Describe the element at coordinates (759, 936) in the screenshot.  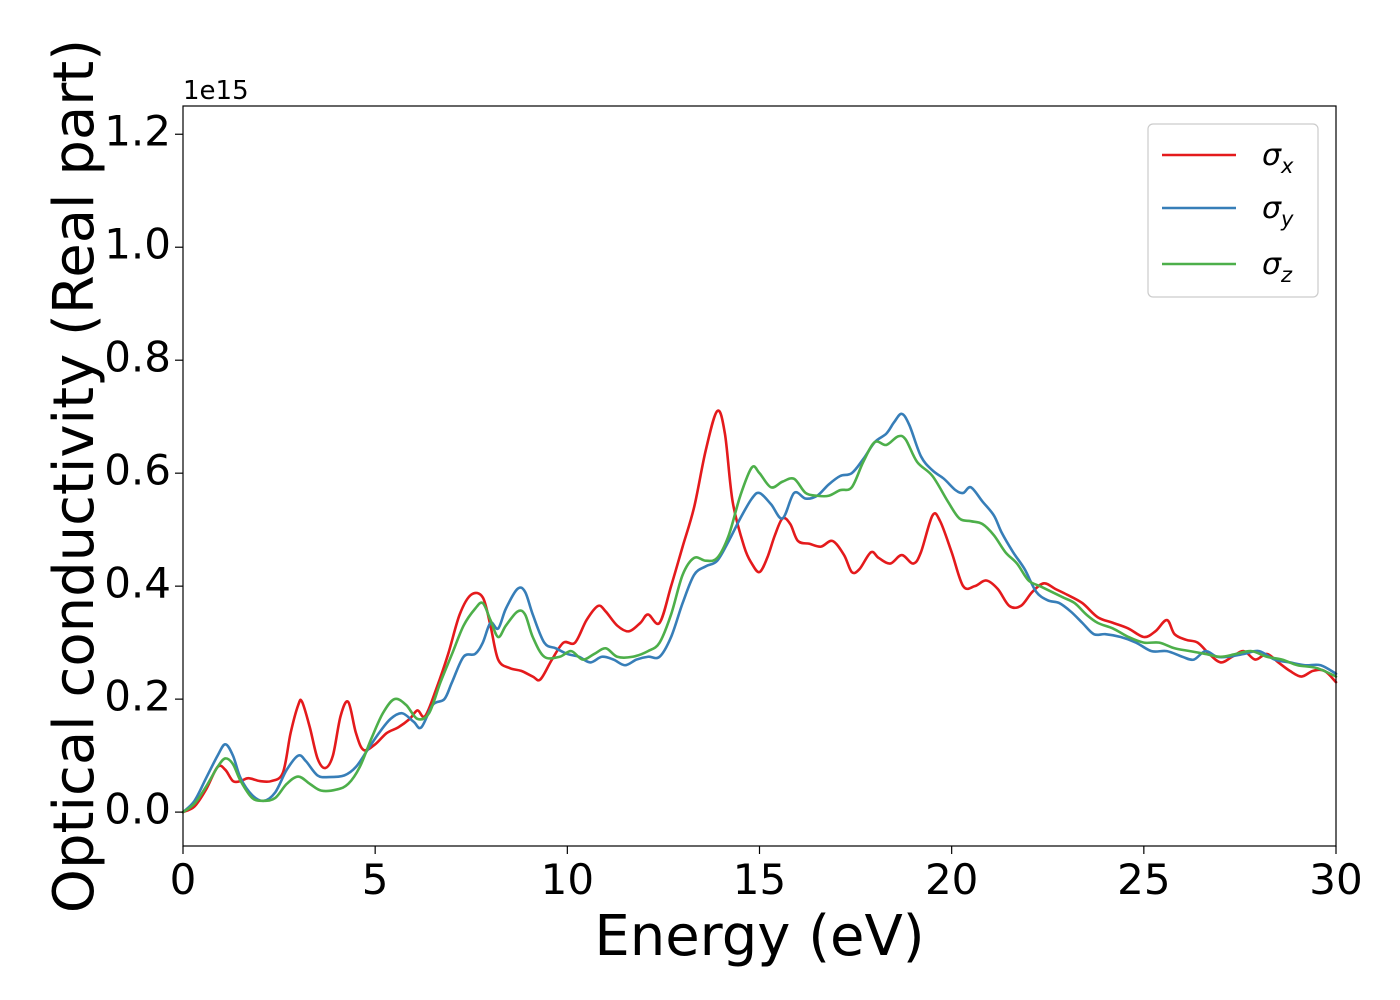
I see `x-axis-label: Energy (eV)` at that location.